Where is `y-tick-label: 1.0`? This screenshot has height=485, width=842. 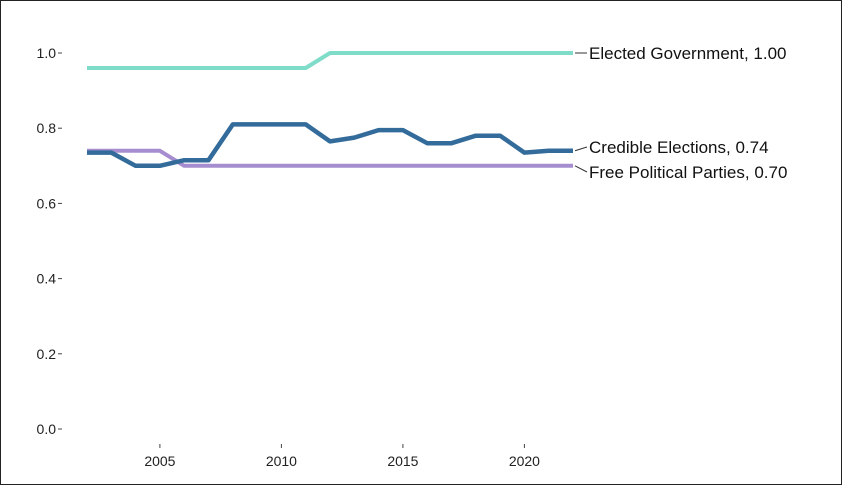
y-tick-label: 1.0 is located at coordinates (47, 53).